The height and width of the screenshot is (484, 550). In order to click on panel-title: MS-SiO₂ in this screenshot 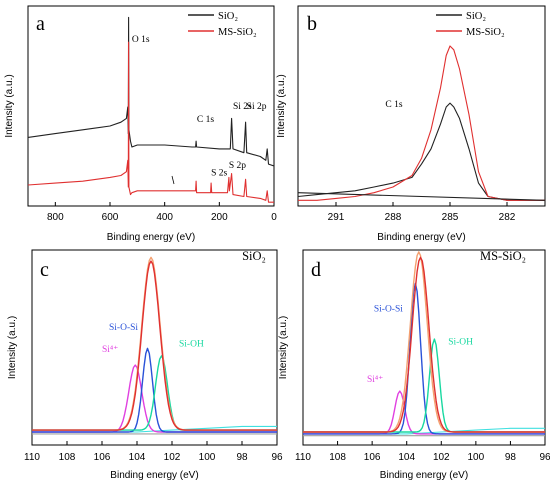, I will do `click(503, 256)`.